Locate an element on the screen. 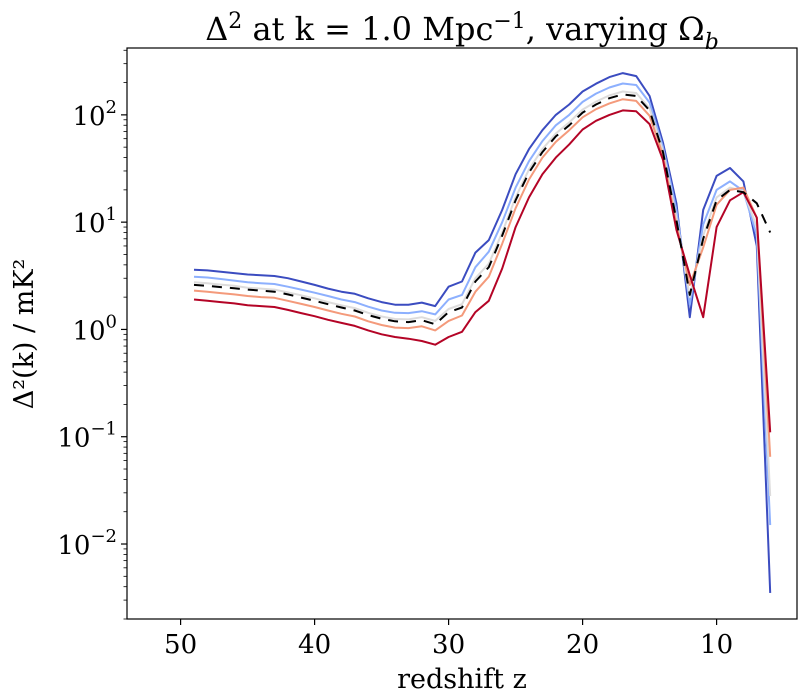  x-tick-label: 50 is located at coordinates (180, 645).